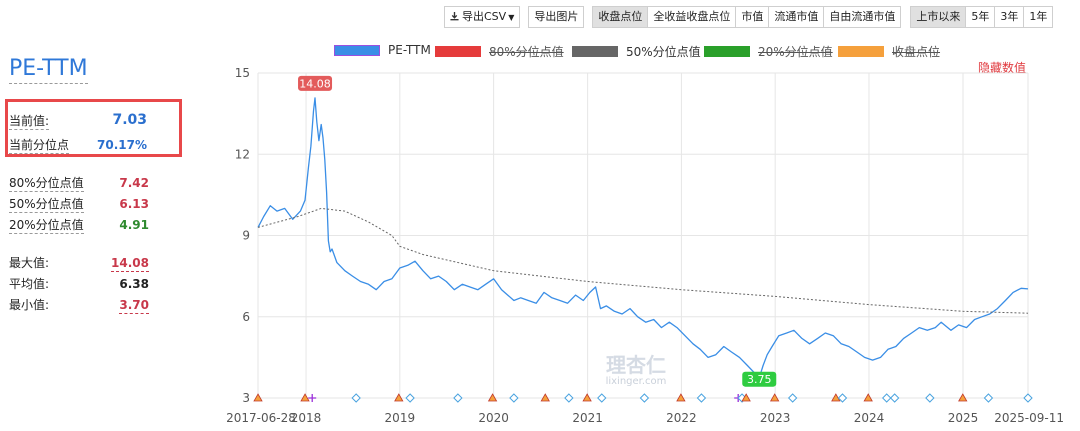 The height and width of the screenshot is (431, 1080). I want to click on legend-swatch-pe, so click(357, 50).